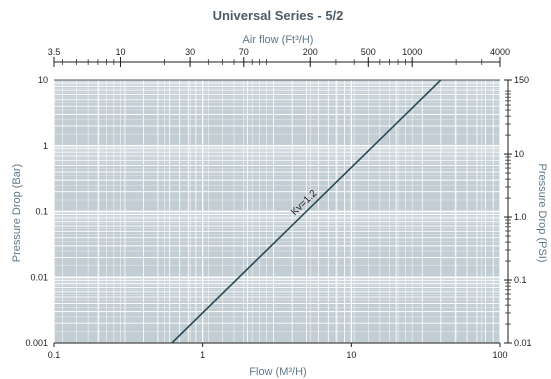  What do you see at coordinates (521, 80) in the screenshot?
I see `y2-tick-label: 150` at bounding box center [521, 80].